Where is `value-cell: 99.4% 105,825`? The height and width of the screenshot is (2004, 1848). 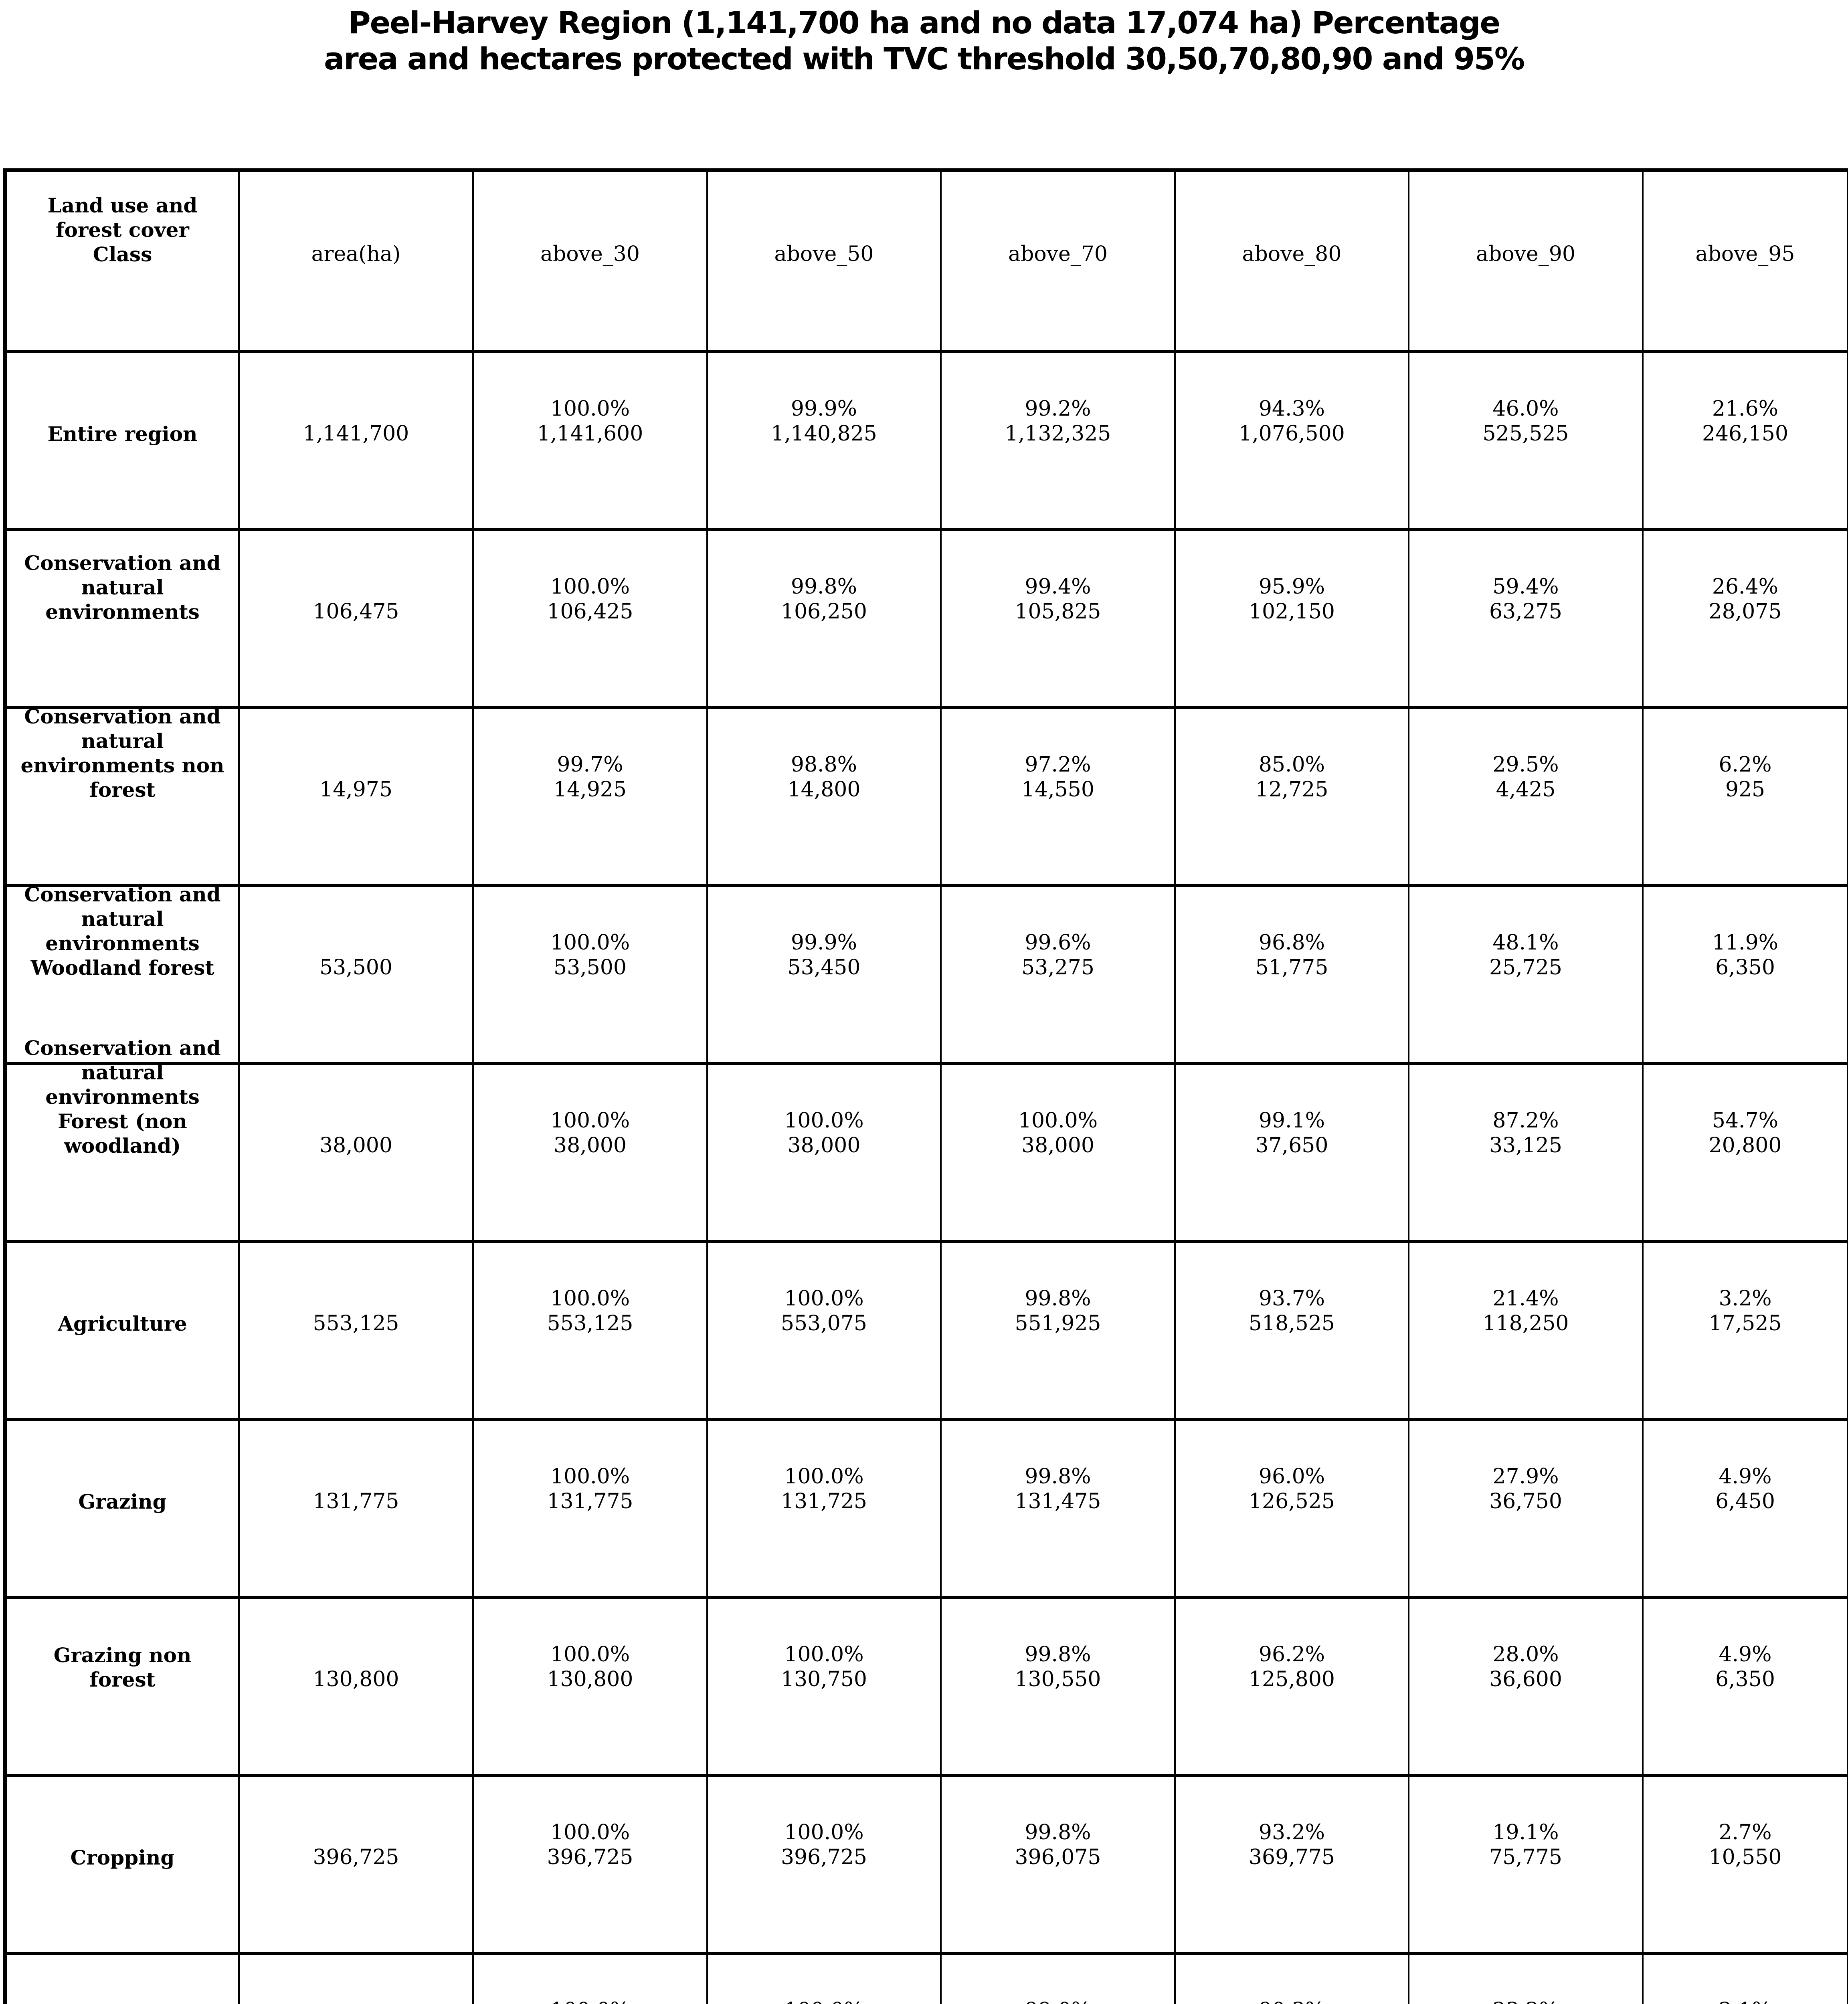 value-cell: 99.4% 105,825 is located at coordinates (1057, 618).